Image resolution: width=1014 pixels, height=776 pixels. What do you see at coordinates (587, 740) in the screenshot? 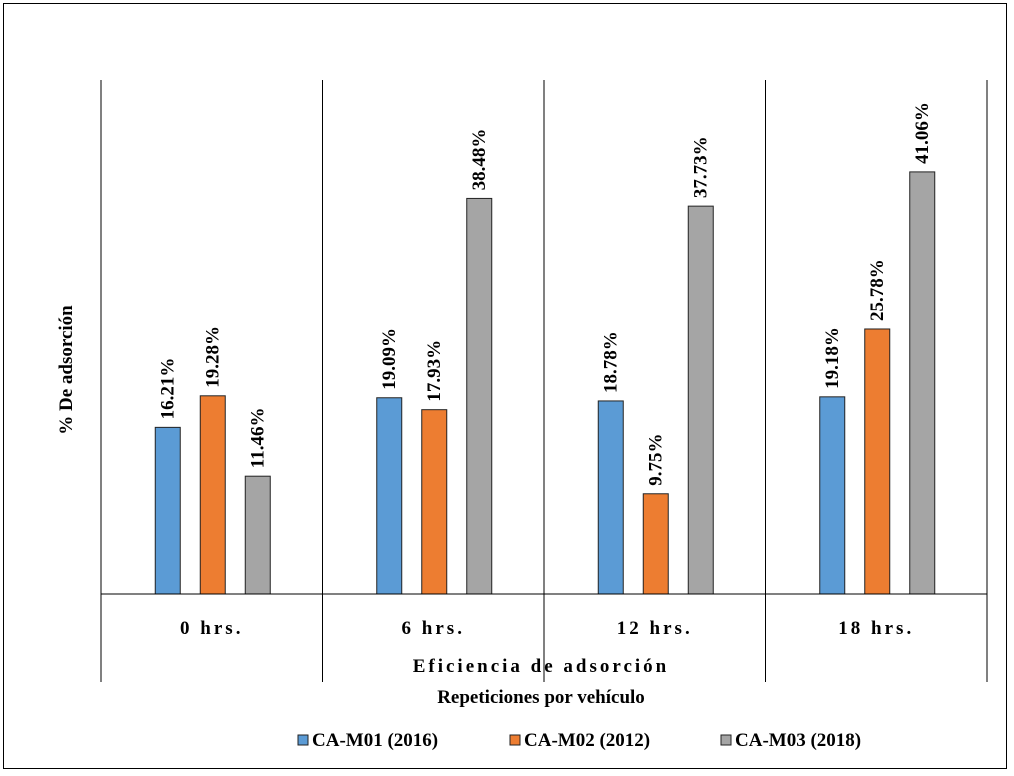
I see `legend-label: CA-M02 (2012)` at bounding box center [587, 740].